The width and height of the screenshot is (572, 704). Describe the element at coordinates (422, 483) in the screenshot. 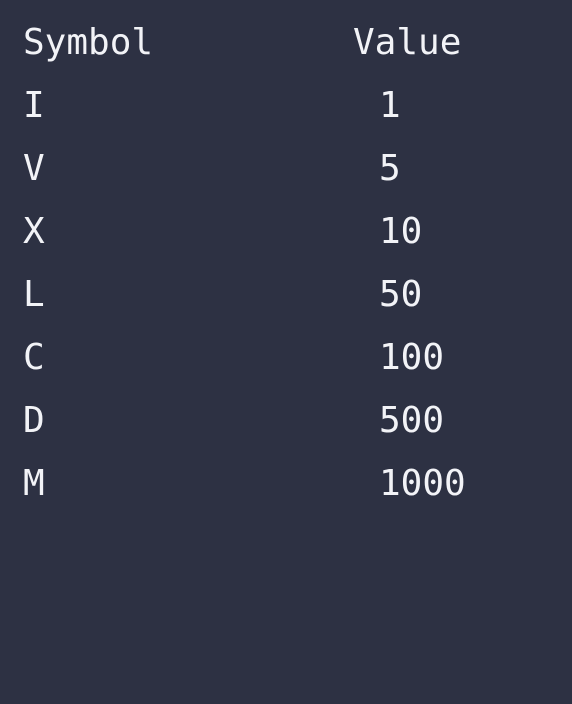

I see `value-cell: 1000` at that location.